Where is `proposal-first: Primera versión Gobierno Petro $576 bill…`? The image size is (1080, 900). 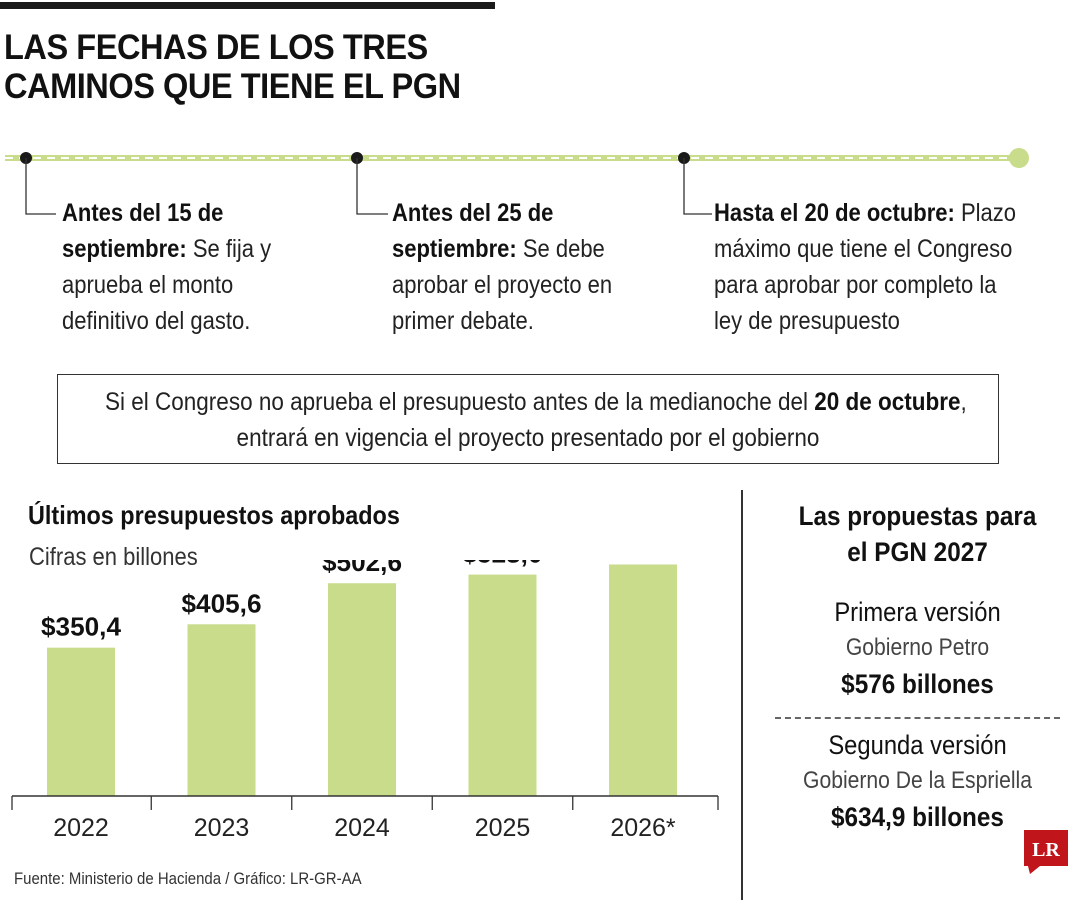
proposal-first: Primera versión Gobierno Petro $576 bill… is located at coordinates (917, 648).